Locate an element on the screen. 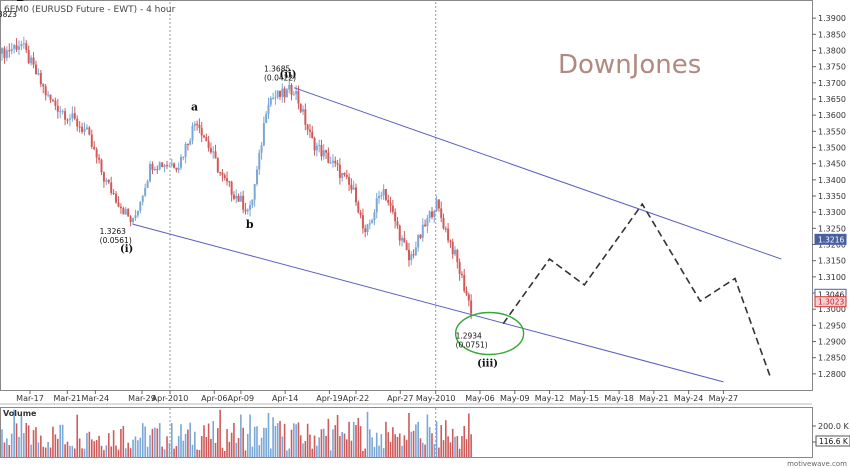 Image resolution: width=850 pixels, height=468 pixels. x-tick-label: Apr-06 is located at coordinates (214, 398).